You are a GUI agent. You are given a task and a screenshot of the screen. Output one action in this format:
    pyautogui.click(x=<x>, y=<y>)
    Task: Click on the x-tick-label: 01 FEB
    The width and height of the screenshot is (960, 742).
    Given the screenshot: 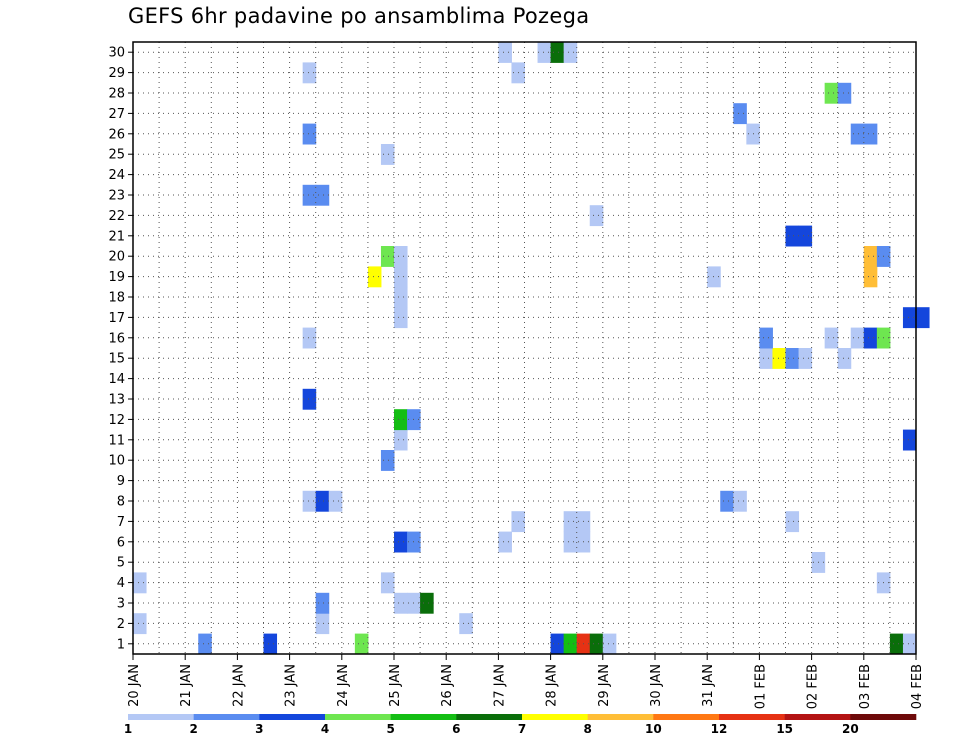 What is the action you would take?
    pyautogui.click(x=760, y=686)
    